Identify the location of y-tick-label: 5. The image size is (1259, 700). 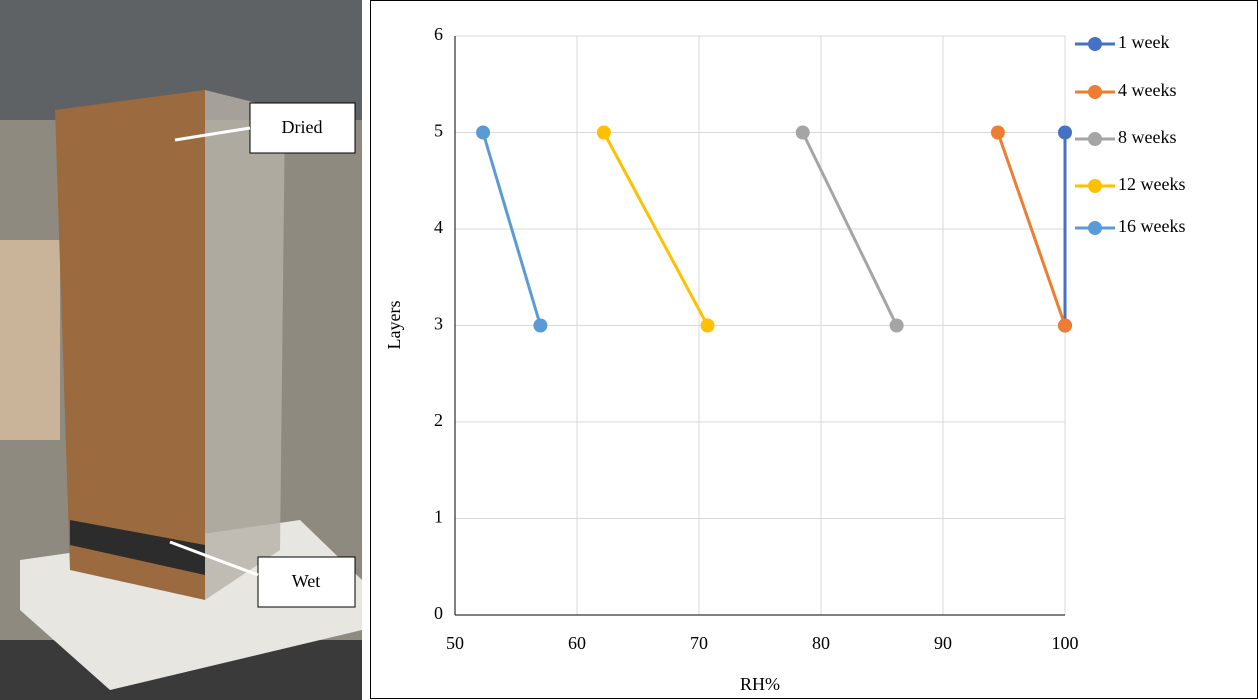
(438, 131).